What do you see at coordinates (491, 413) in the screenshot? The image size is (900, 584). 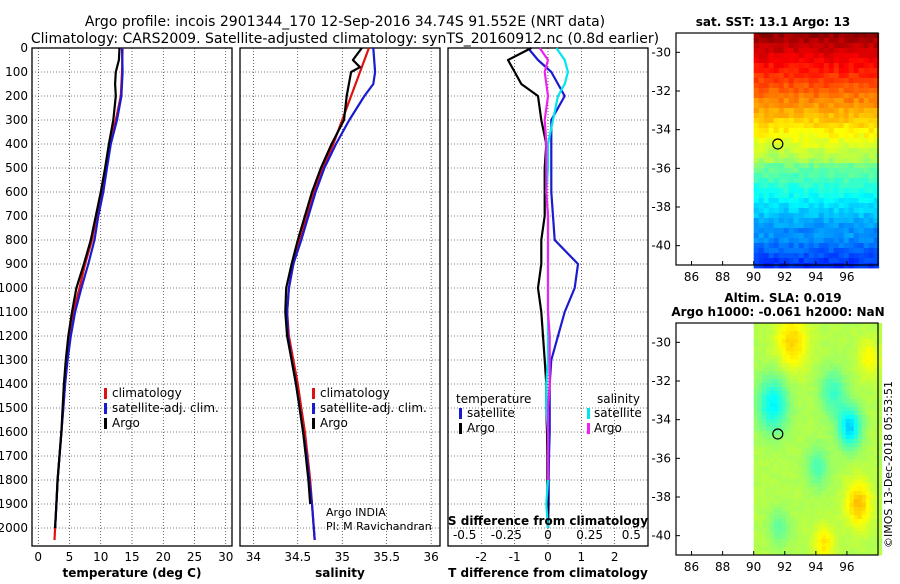 I see `legend-label: satellite` at bounding box center [491, 413].